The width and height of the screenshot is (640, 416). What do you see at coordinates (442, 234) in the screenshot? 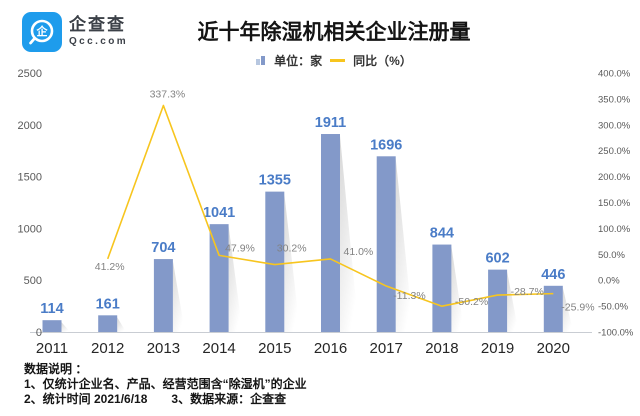
I see `bar-value-label: 844` at bounding box center [442, 234].